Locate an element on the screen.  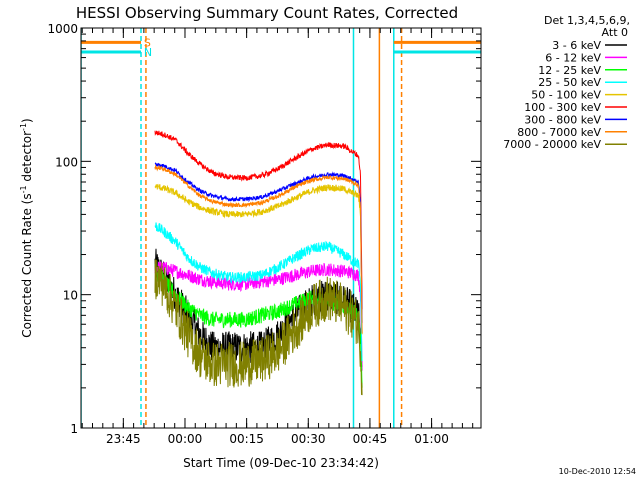
y-label-sup2: -1 is located at coordinates (23, 127).